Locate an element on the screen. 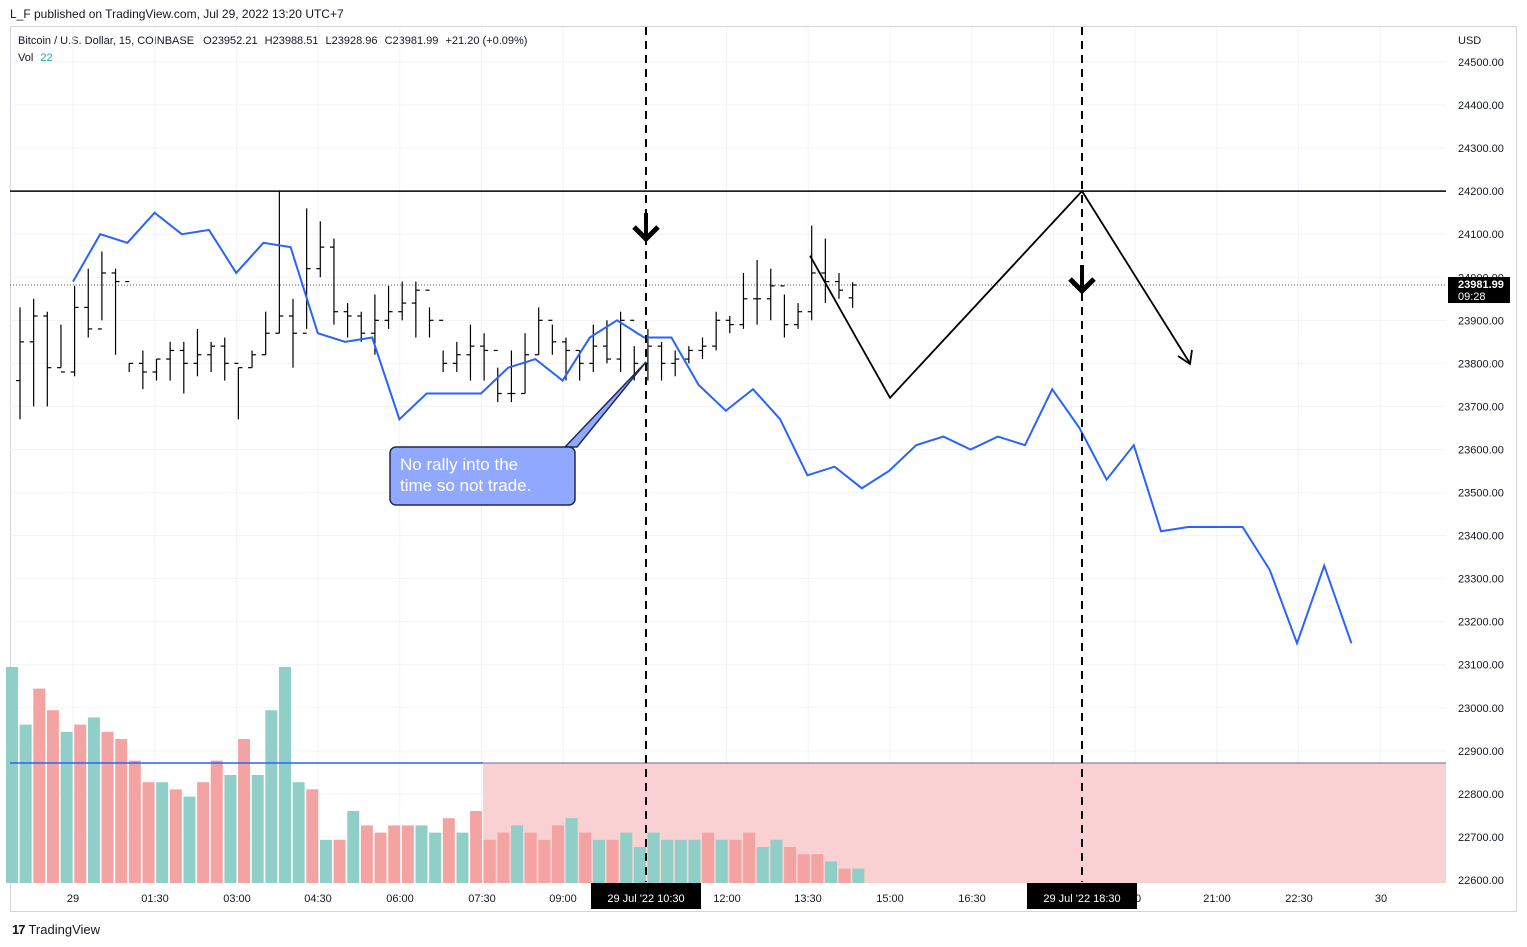 This screenshot has width=1527, height=947. price-tick-label: 23000.00 is located at coordinates (1481, 709).